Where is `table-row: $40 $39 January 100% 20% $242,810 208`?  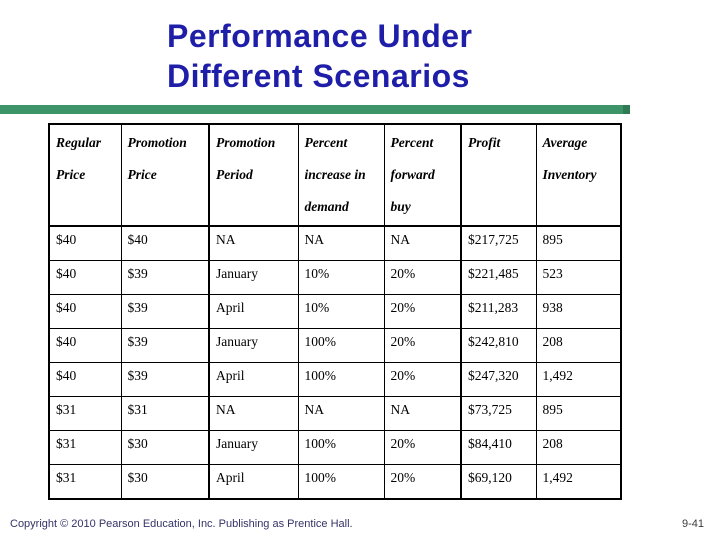 table-row: $40 $39 January 100% 20% $242,810 208 is located at coordinates (335, 345).